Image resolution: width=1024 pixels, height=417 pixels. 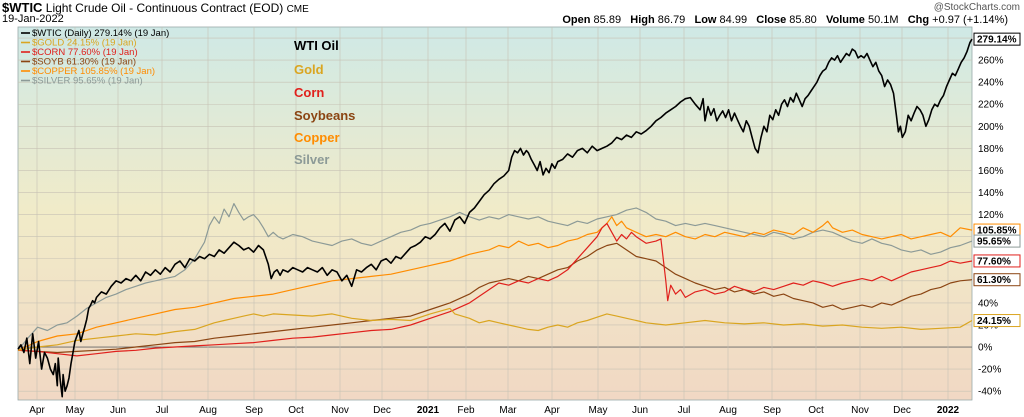 I want to click on end-value-label: 279.14%, so click(x=997, y=40).